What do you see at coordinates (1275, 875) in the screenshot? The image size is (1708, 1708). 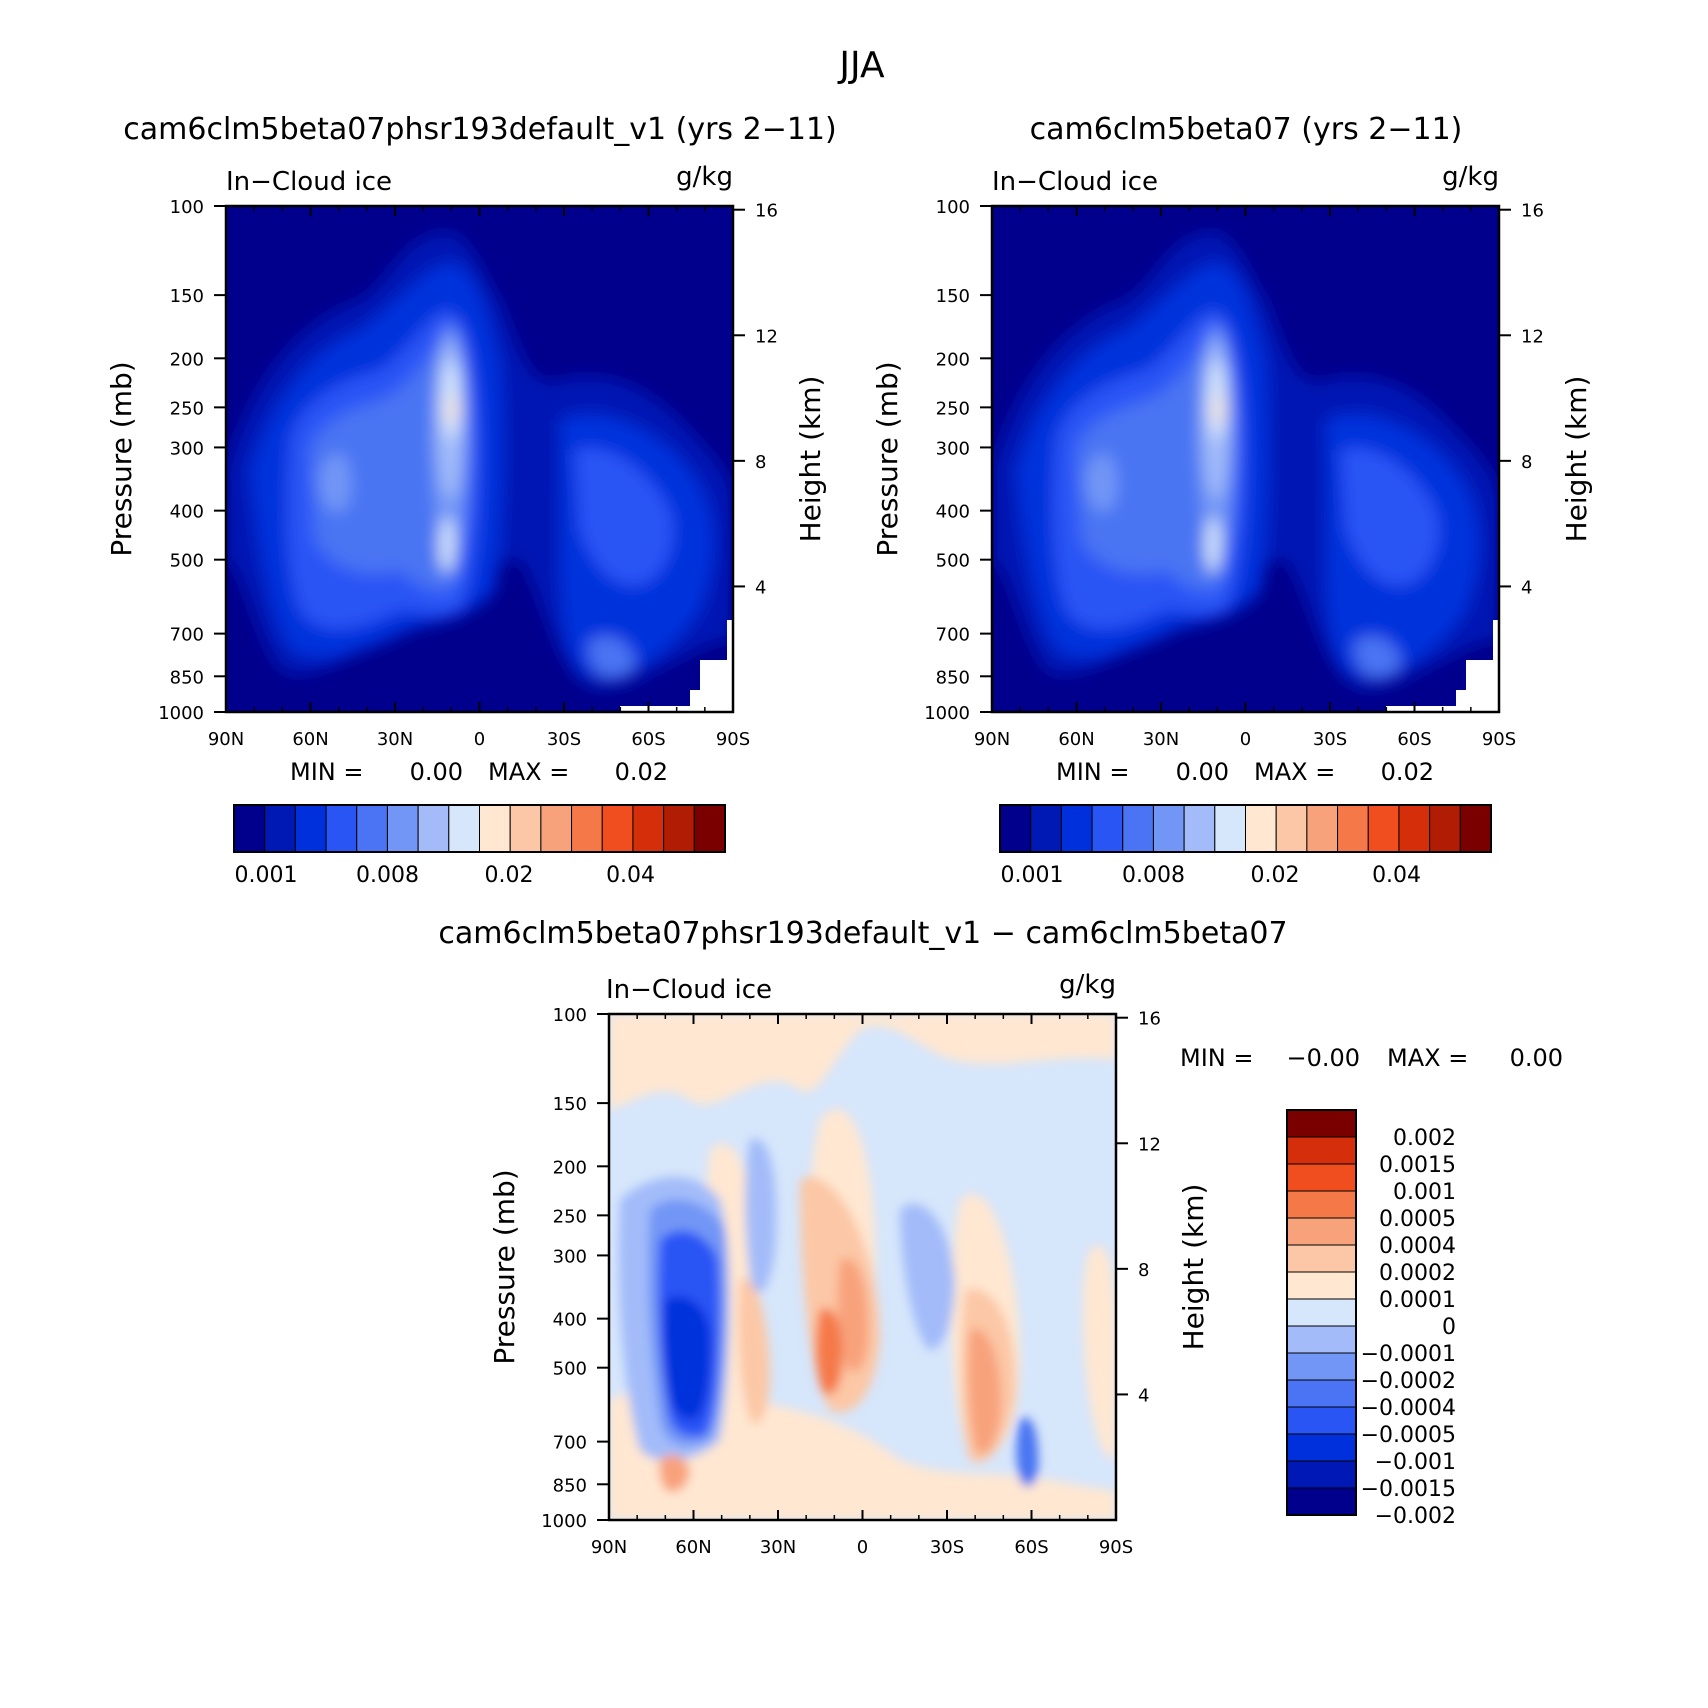 I see `panel-control-colorbar-label: 0.02` at bounding box center [1275, 875].